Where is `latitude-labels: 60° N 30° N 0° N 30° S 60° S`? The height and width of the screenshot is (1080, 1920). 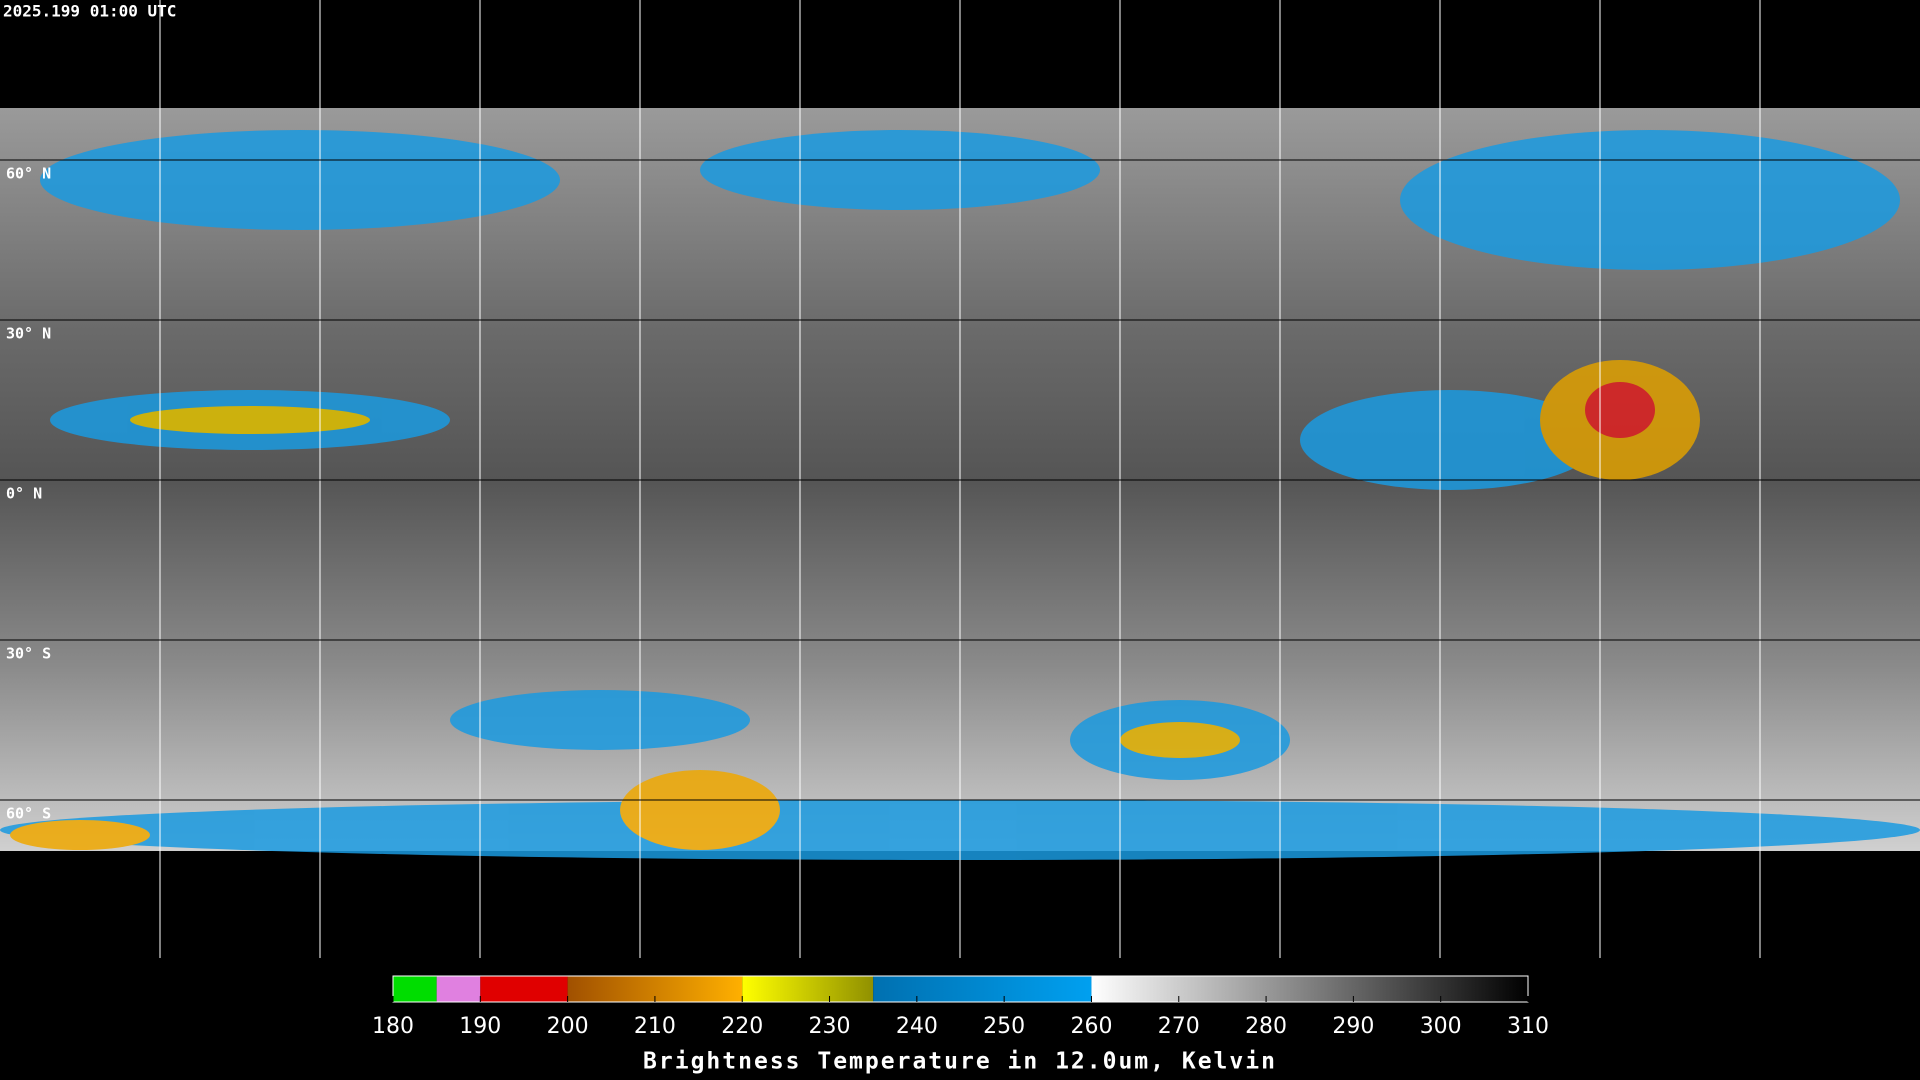 latitude-labels: 60° N 30° N 0° N 30° S 60° S is located at coordinates (28, 494).